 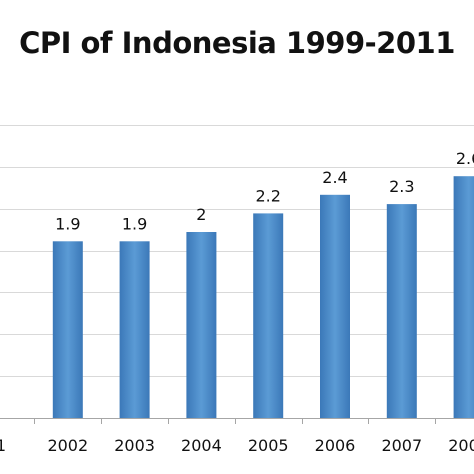 I want to click on bar-2005, so click(x=268, y=315).